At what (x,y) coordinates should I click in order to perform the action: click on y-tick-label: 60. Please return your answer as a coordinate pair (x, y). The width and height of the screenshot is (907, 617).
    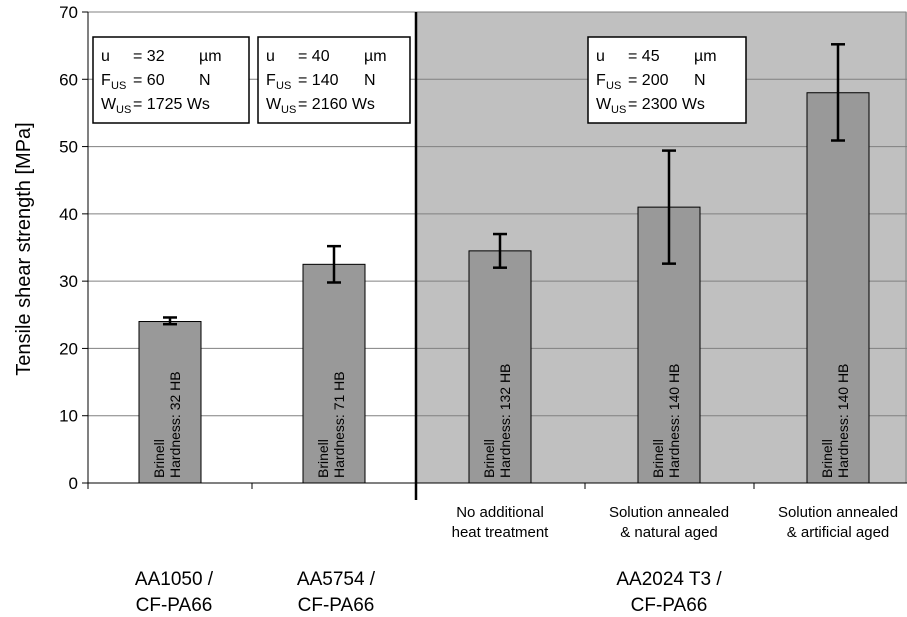
    Looking at the image, I should click on (68, 79).